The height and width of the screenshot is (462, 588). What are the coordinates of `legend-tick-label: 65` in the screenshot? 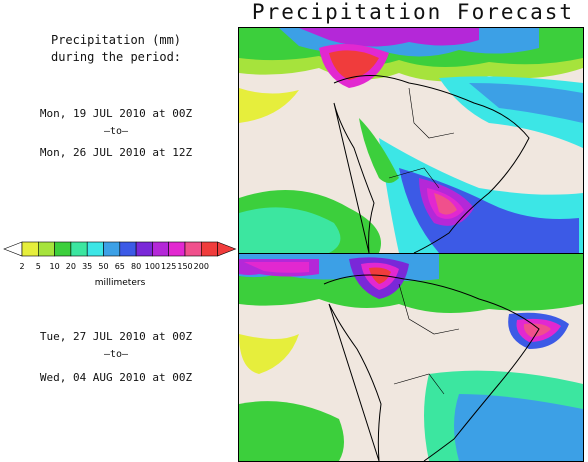 It's located at (120, 266).